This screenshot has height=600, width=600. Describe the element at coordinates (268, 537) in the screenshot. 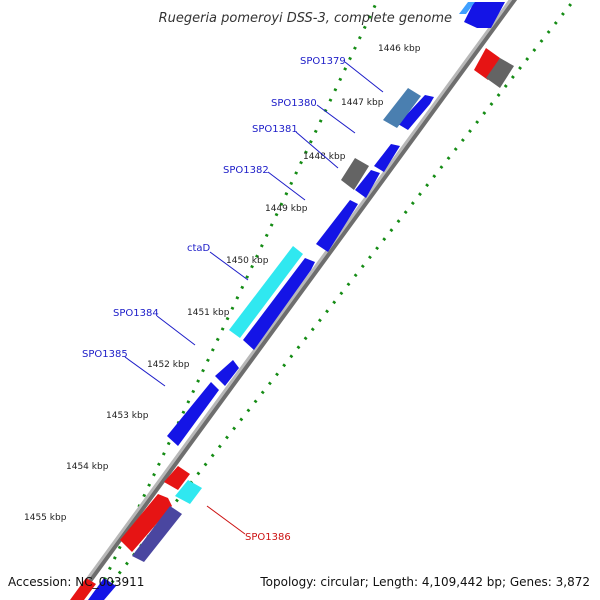

I see `gene-label: SPO1386` at that location.